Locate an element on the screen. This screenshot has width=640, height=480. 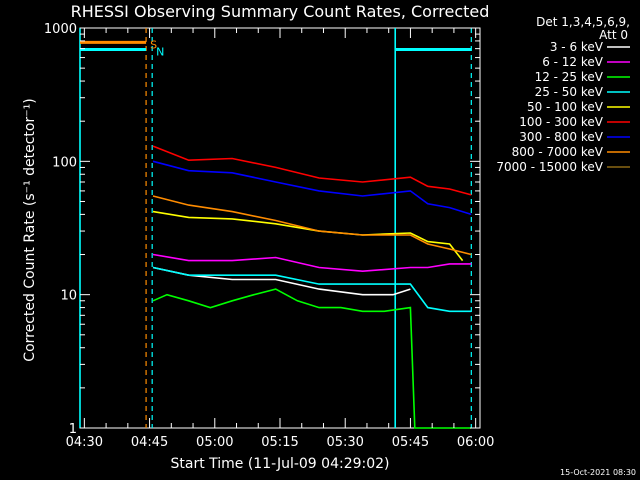
legend-header-line-1: Det 1,3,4,5,6,9, is located at coordinates (583, 22).